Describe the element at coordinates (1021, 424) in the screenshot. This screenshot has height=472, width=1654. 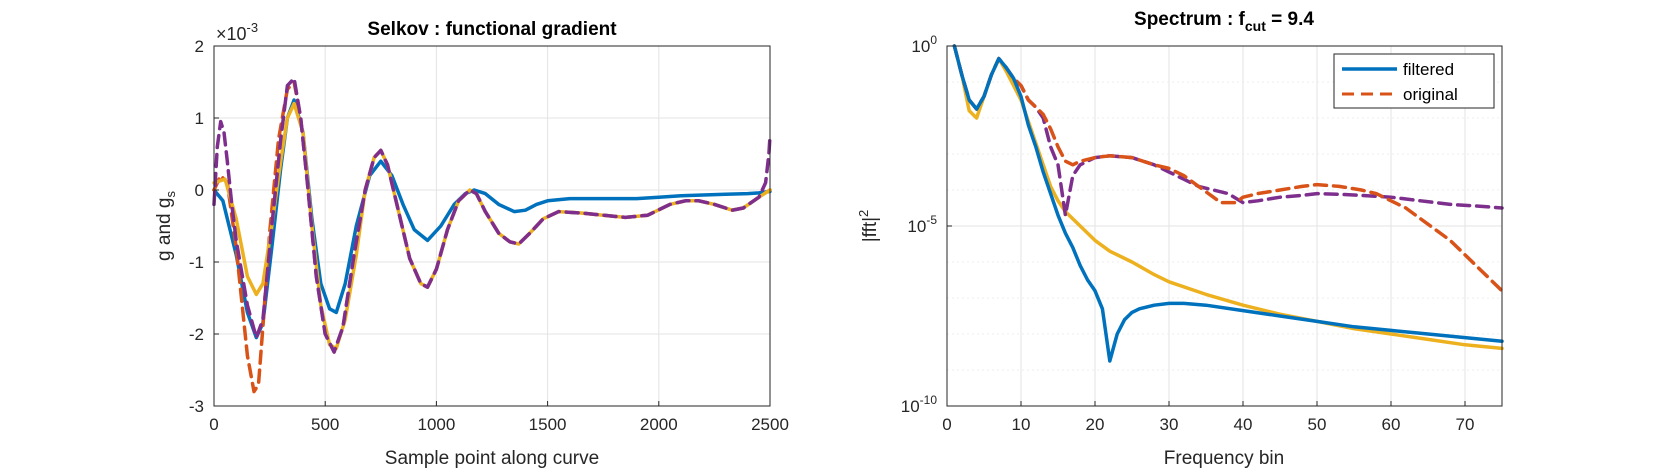
I see `right-x-tick-label: 10` at that location.